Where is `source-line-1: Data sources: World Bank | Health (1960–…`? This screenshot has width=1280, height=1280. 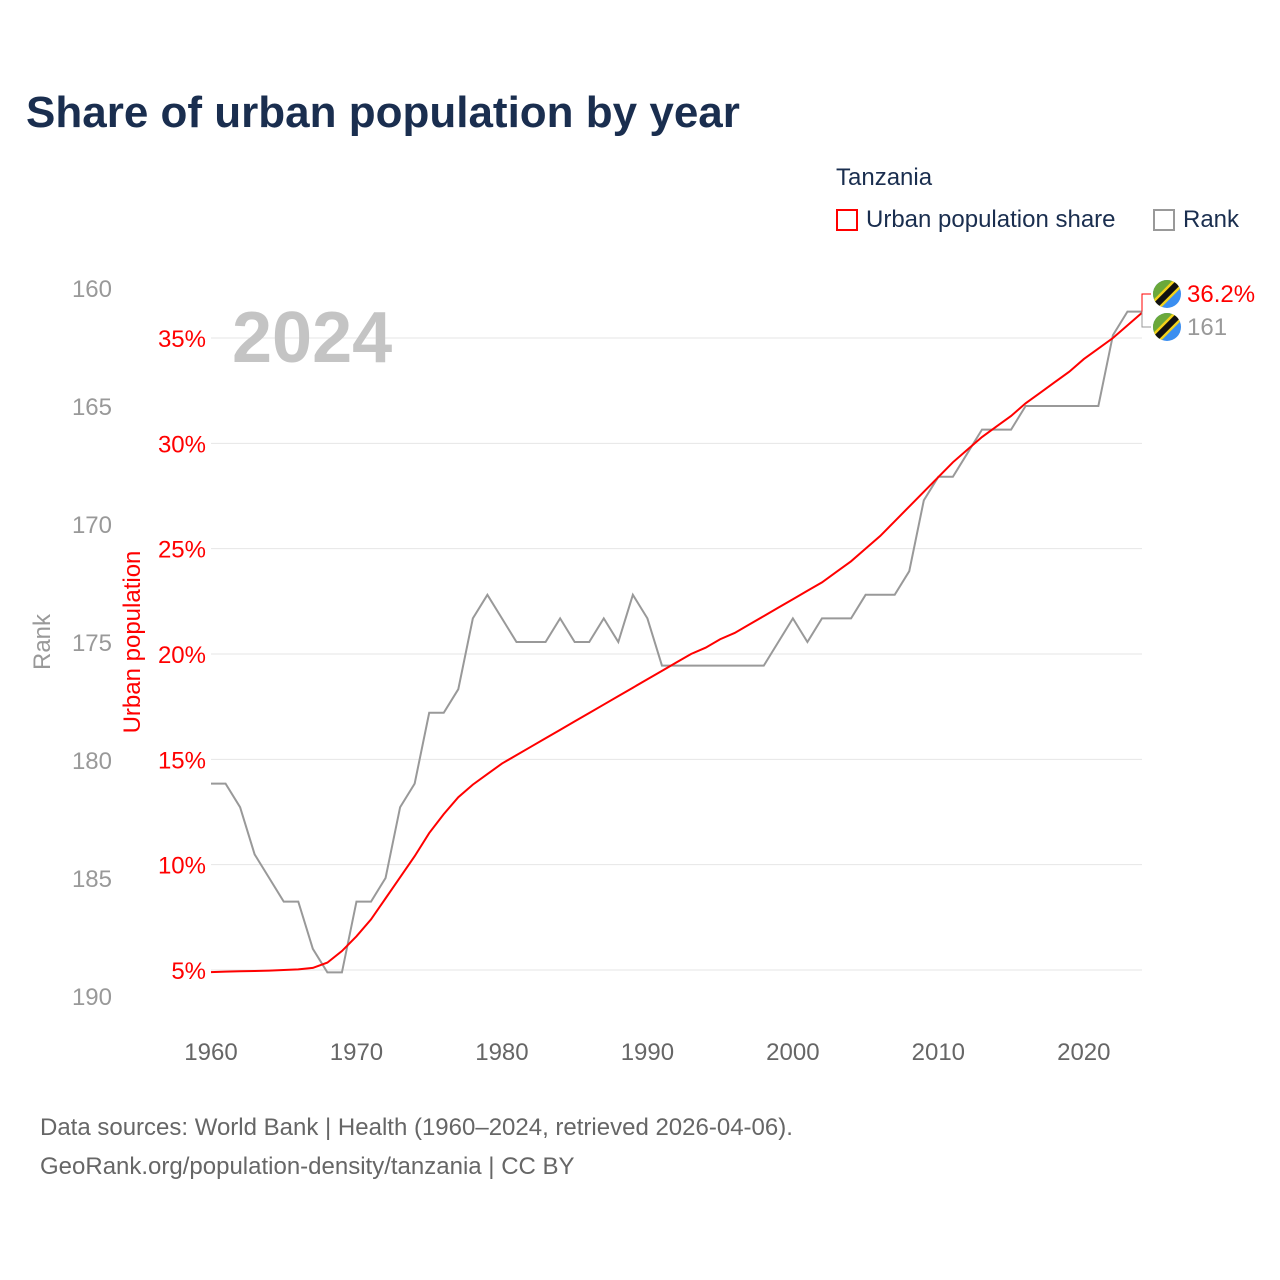
source-line-1: Data sources: World Bank | Health (1960–… is located at coordinates (416, 1127).